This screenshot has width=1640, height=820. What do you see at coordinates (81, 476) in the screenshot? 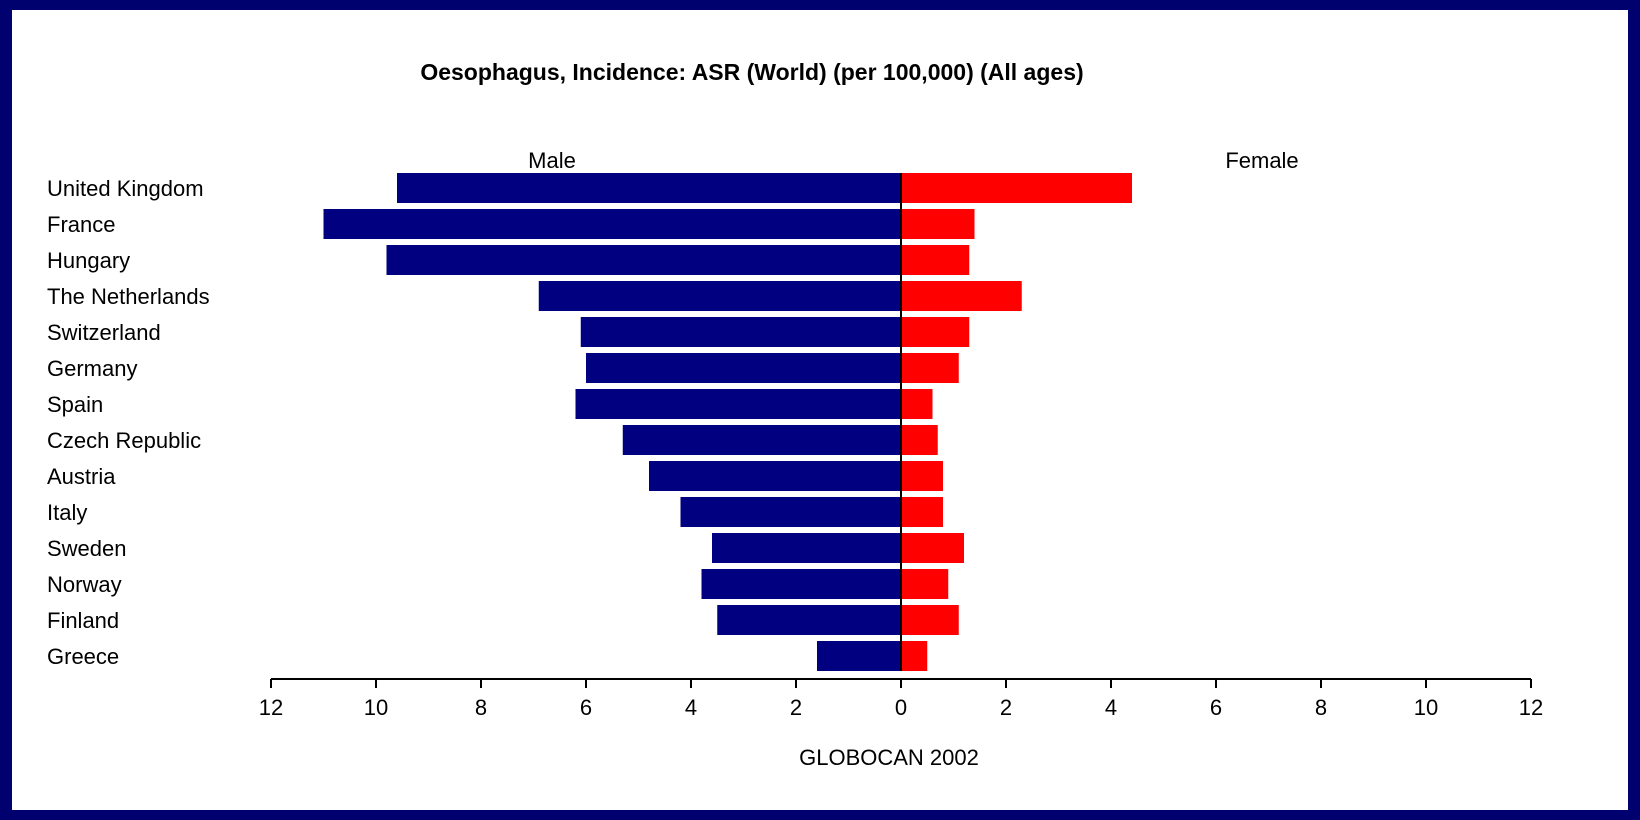
I see `category-label-austria: Austria` at bounding box center [81, 476].